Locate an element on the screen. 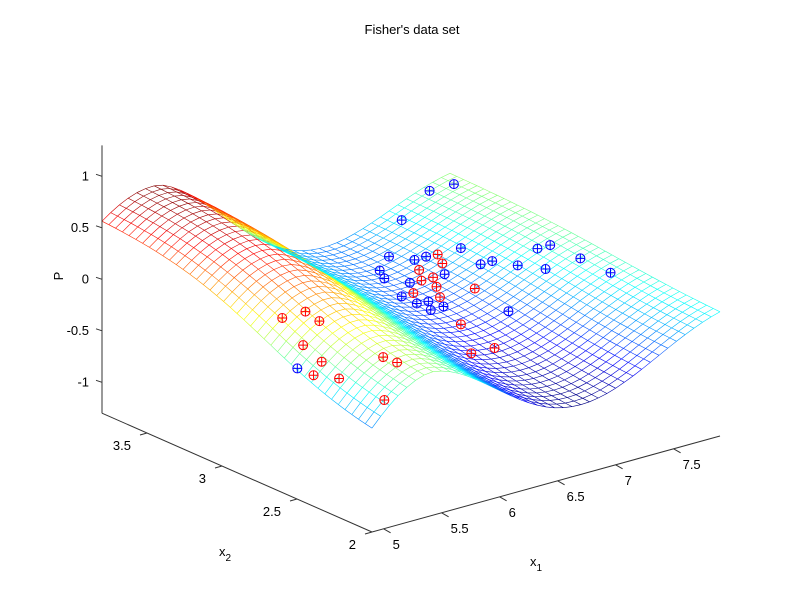 Image resolution: width=799 pixels, height=599 pixels. x1-axis-line is located at coordinates (546, 484).